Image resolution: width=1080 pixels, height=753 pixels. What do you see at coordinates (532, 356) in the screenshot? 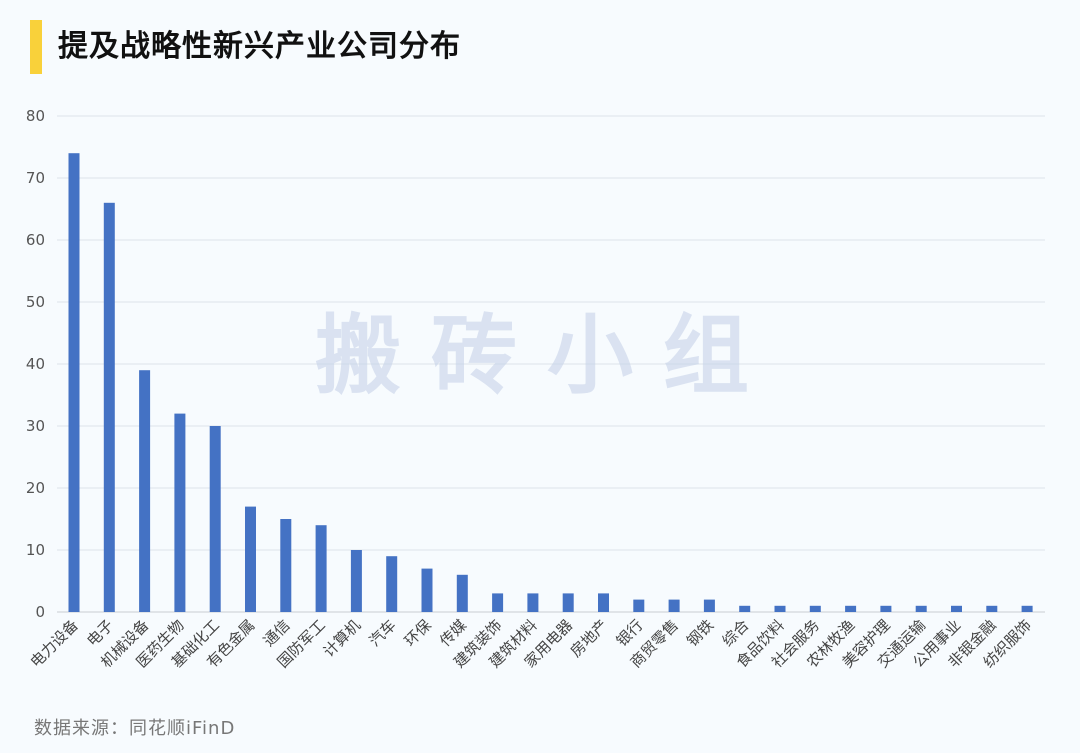
I see `watermark-text: 搬 砖 小 组` at bounding box center [532, 356].